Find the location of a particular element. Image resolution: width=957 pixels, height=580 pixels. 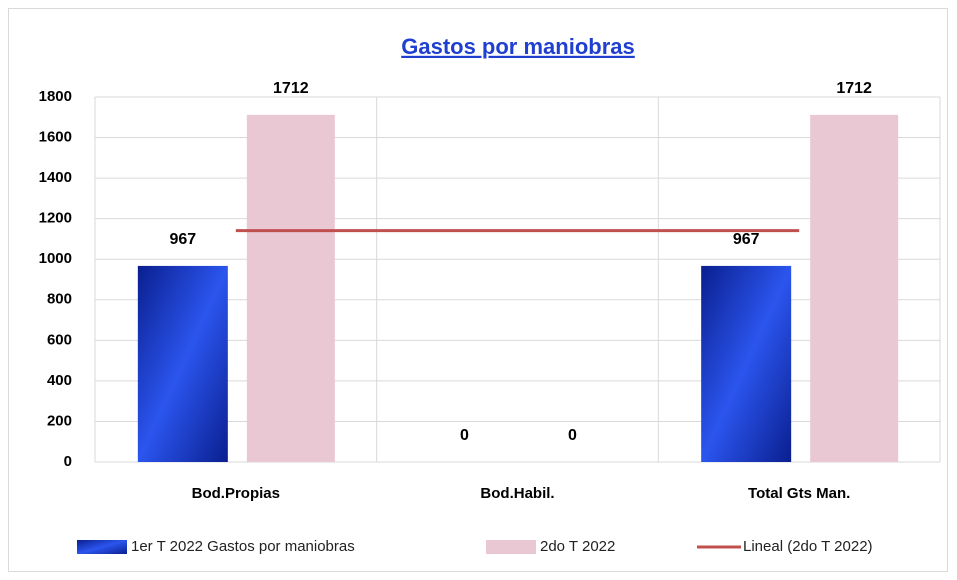

legend-label: Lineal (2do T 2022) is located at coordinates (808, 546).